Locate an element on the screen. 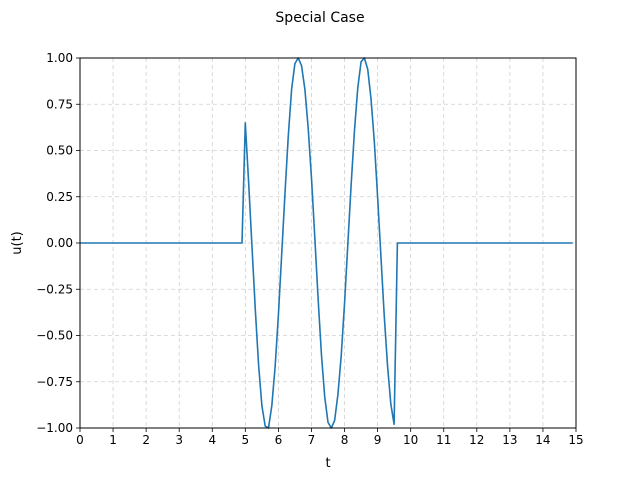 The height and width of the screenshot is (480, 640). y-tick-label: −0.75 is located at coordinates (54, 382).